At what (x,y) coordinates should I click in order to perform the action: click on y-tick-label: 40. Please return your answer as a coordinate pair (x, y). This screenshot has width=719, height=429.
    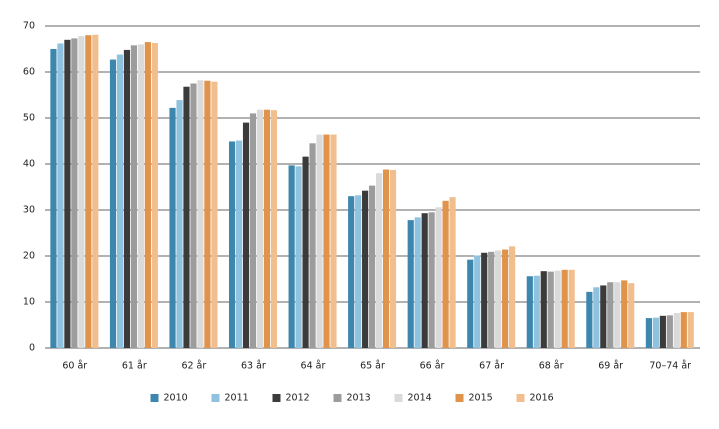
    Looking at the image, I should click on (29, 164).